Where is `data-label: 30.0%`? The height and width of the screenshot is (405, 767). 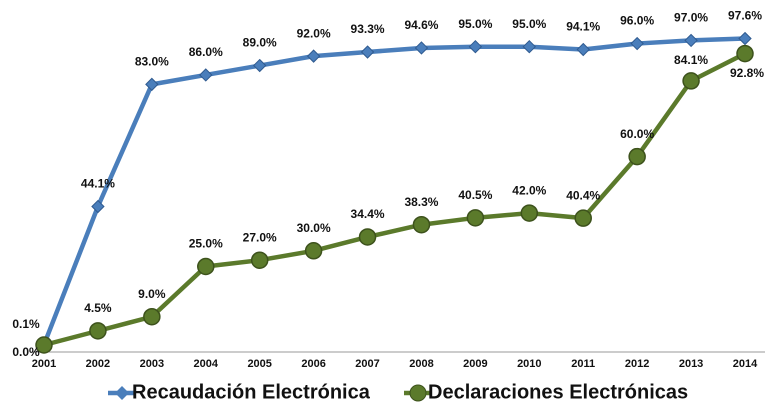 data-label: 30.0% is located at coordinates (314, 228).